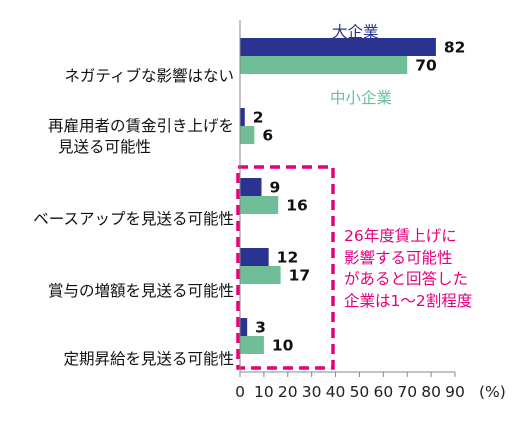  Describe the element at coordinates (140, 136) in the screenshot. I see `category-label-rehire-wage: 再雇用者の賃金引き上げを 見送る可能性` at that location.